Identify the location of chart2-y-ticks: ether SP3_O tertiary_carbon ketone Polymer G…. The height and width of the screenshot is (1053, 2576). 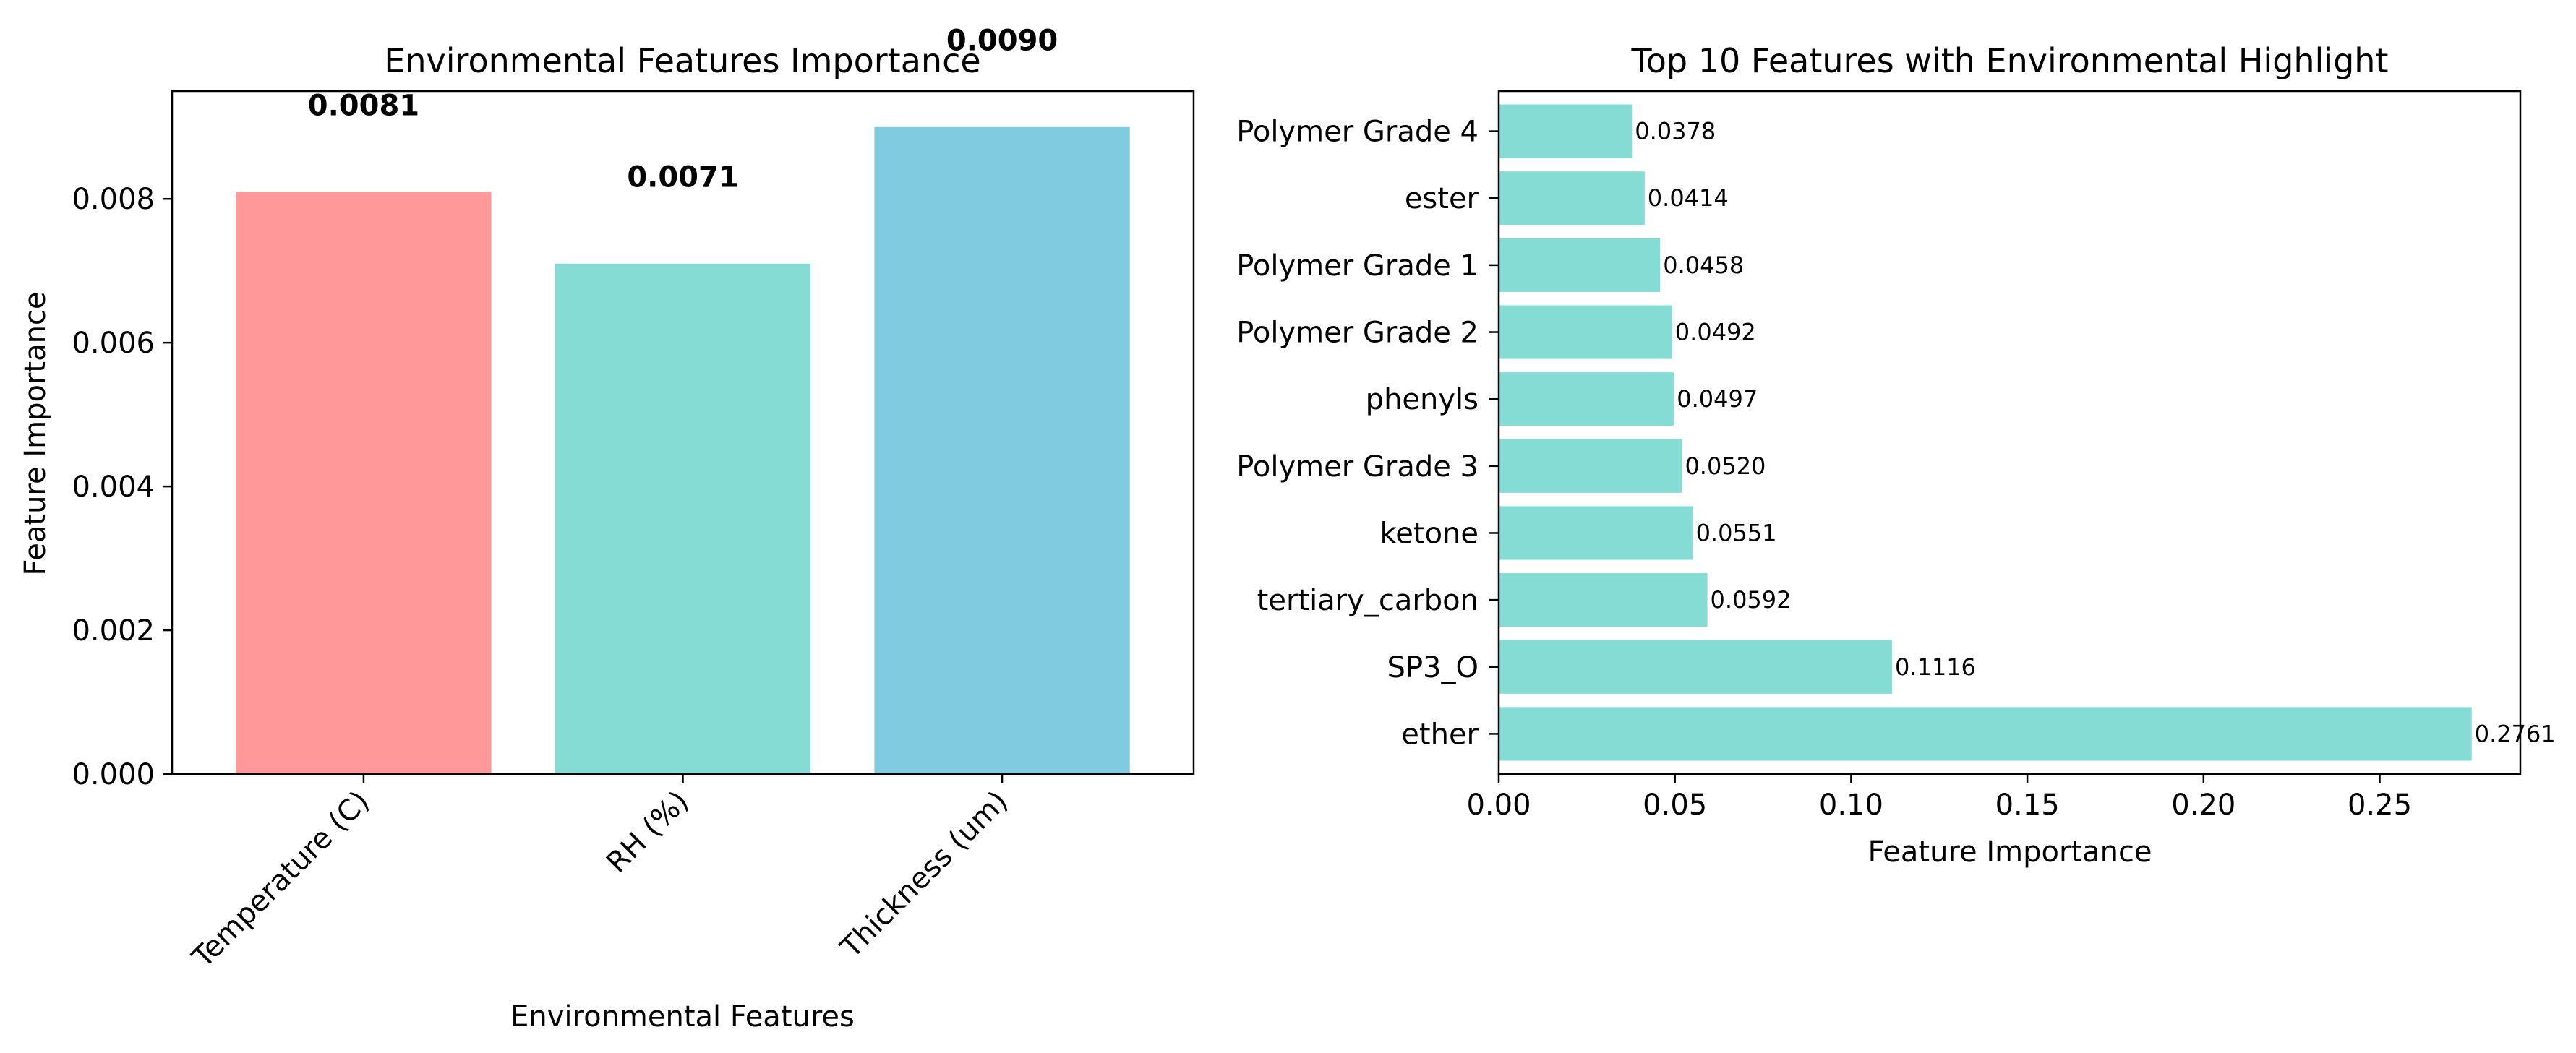
(1368, 433).